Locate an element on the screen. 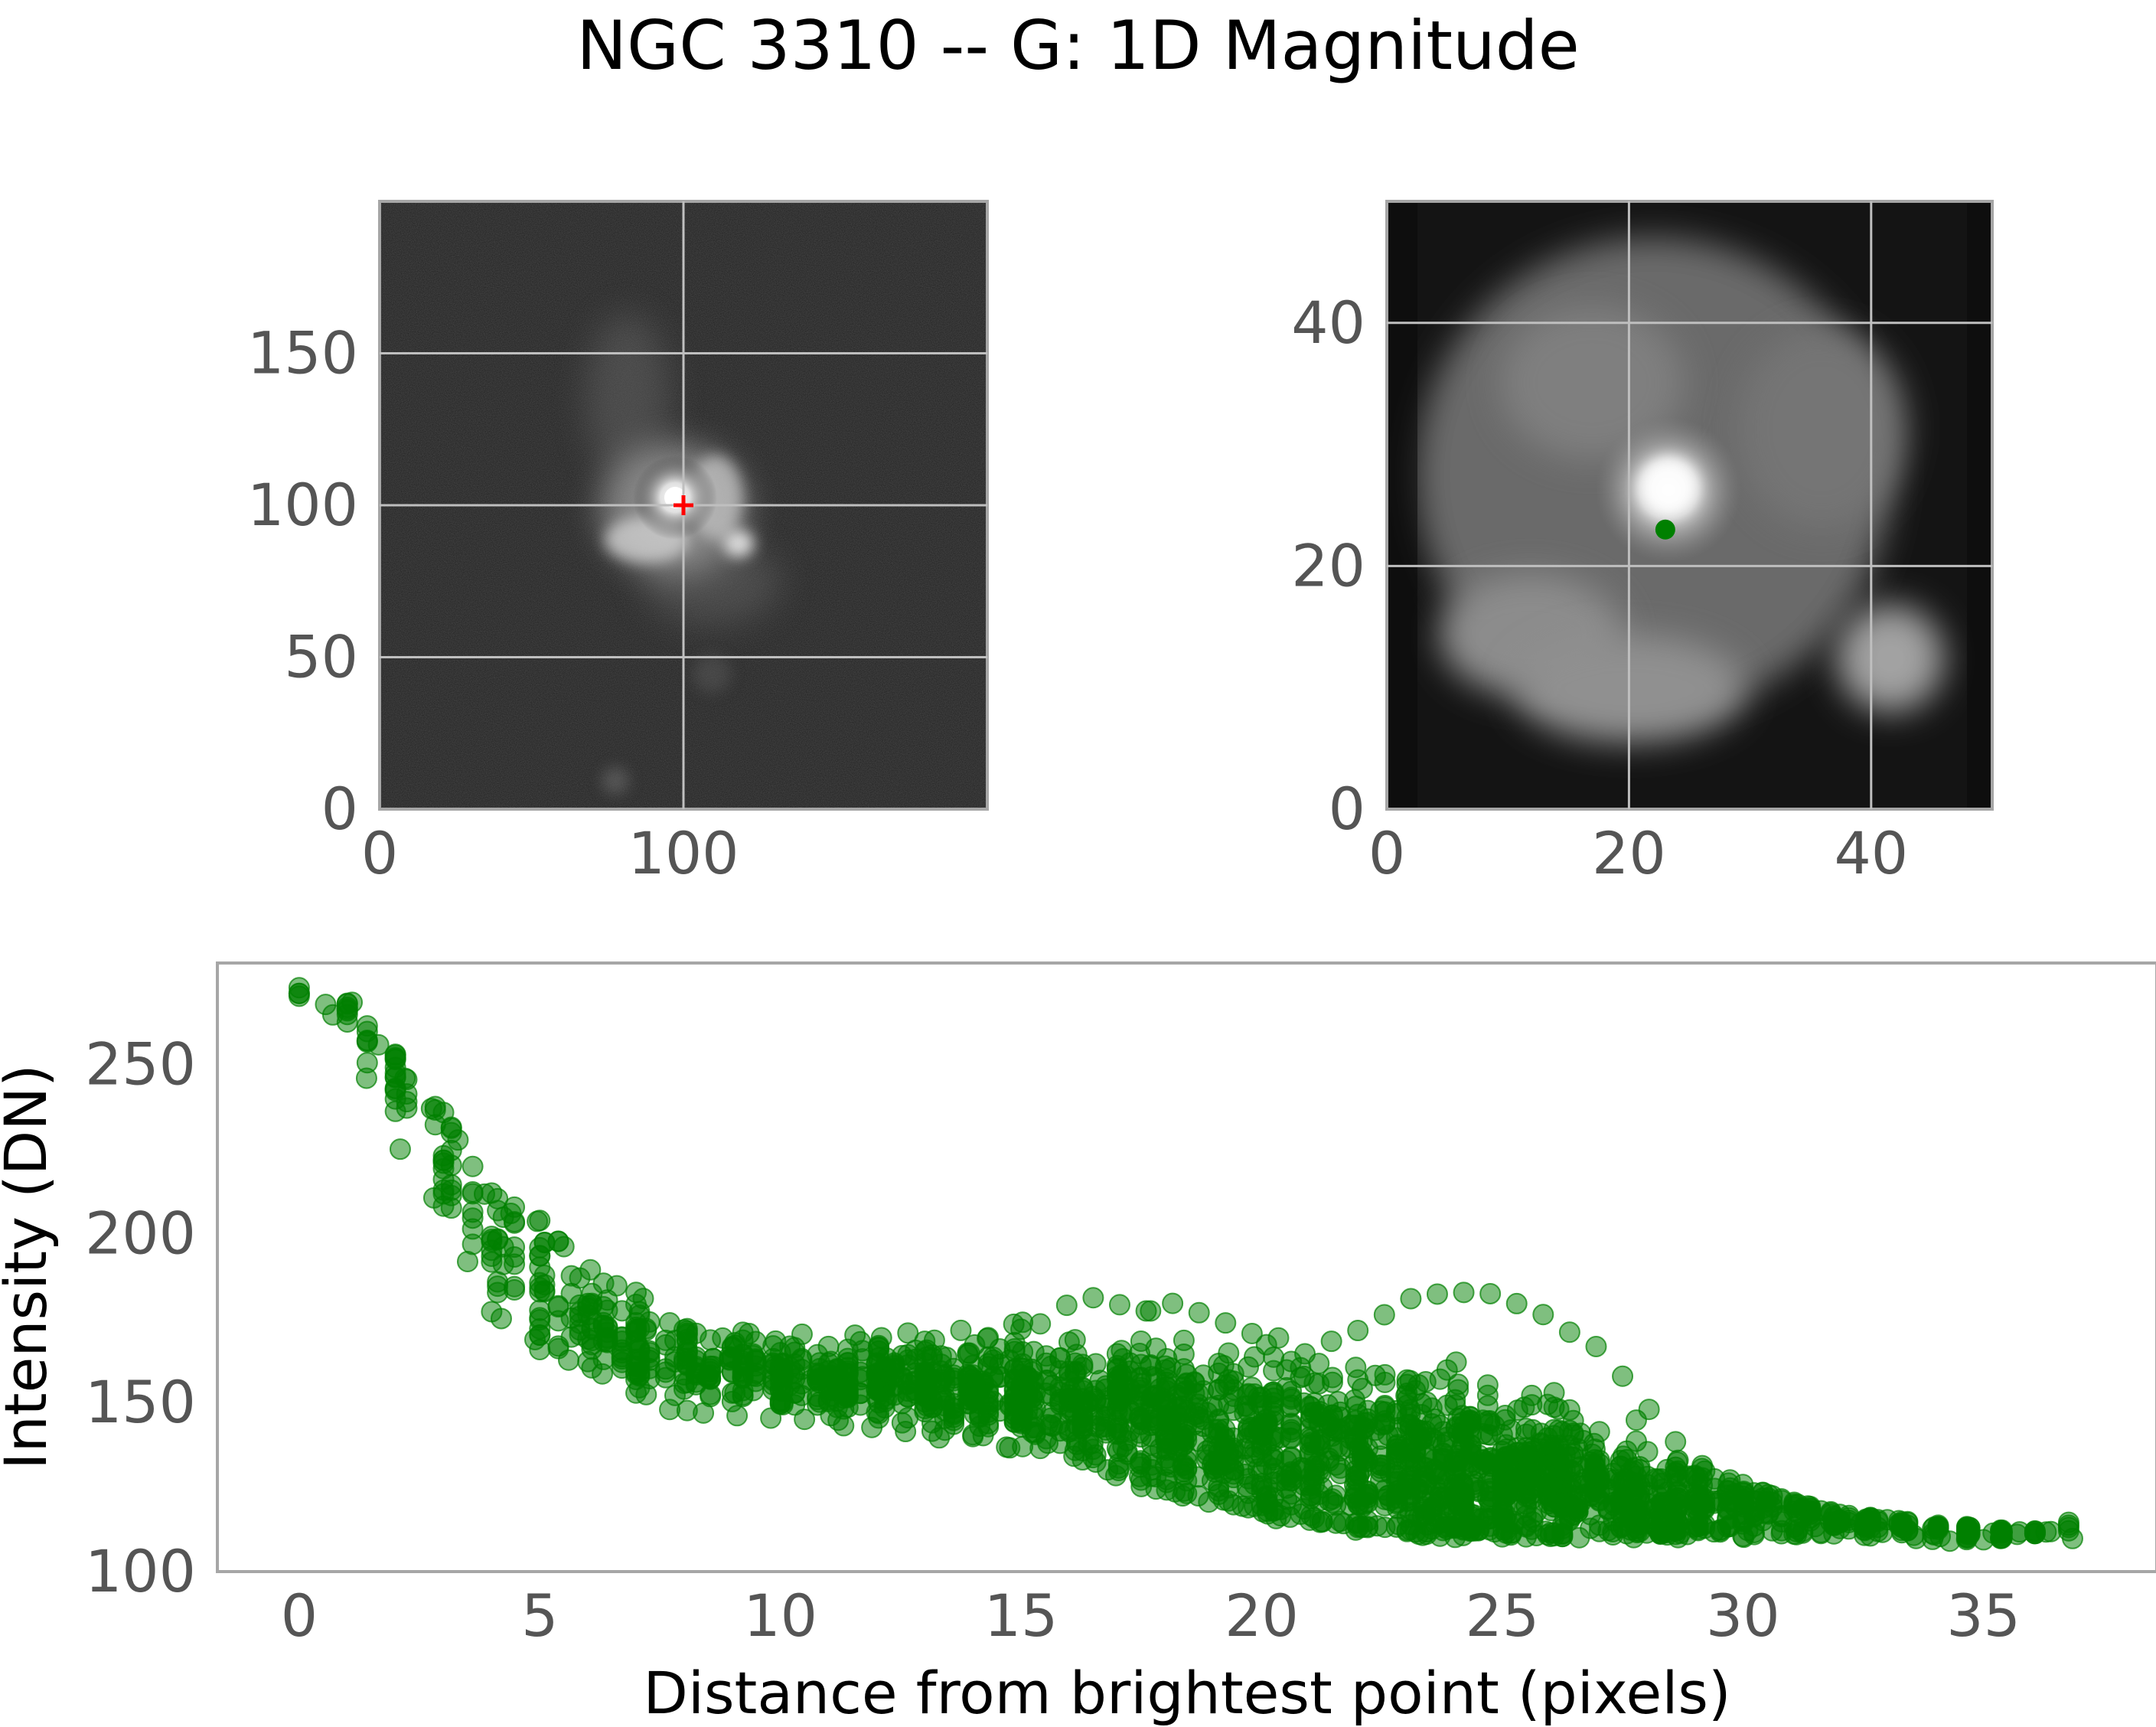  zoomed-core-panel: 0 20 40 0 20 40 is located at coordinates (1642, 543).